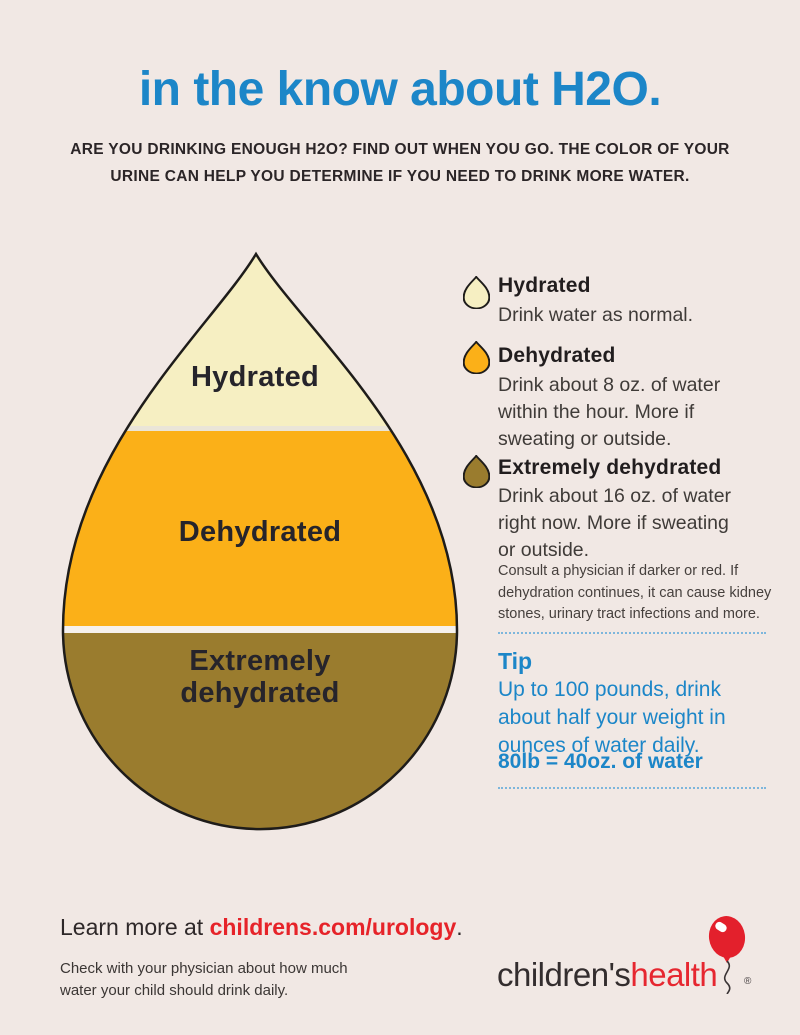 Image resolution: width=800 pixels, height=1035 pixels. Describe the element at coordinates (748, 981) in the screenshot. I see `registered-mark: ®` at that location.